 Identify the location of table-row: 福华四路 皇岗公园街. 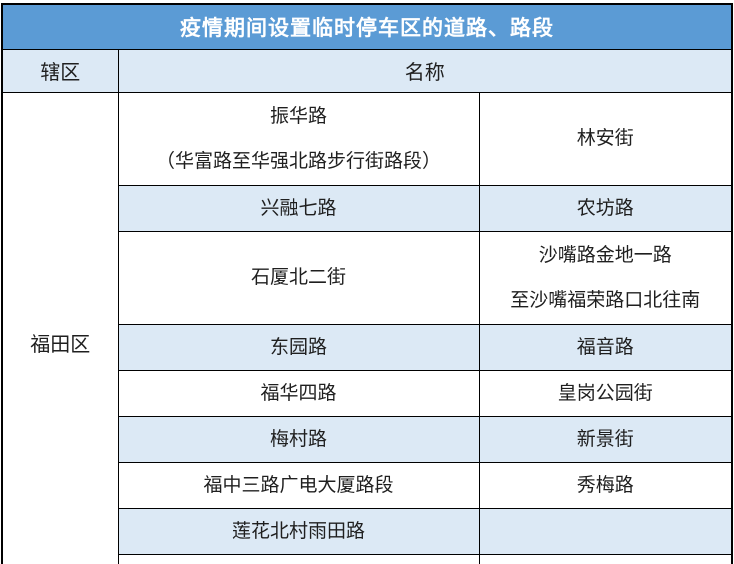
(367, 393).